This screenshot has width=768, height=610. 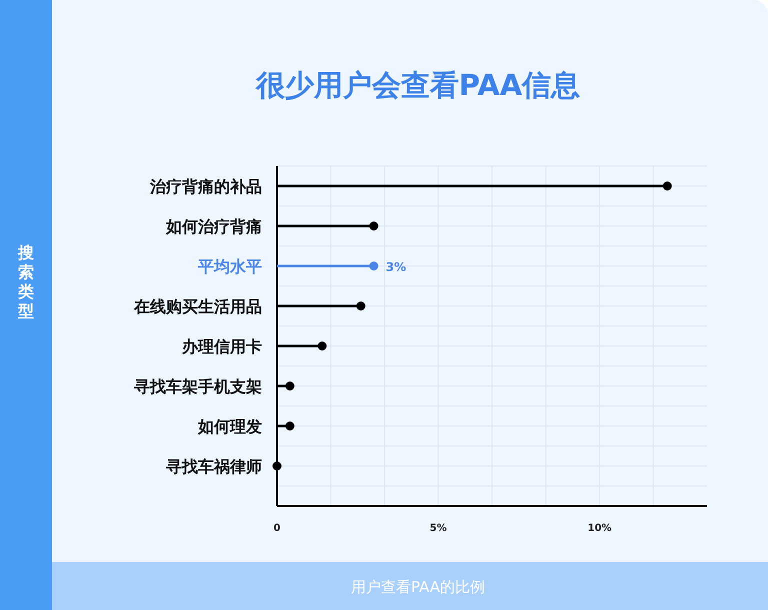 I want to click on y-tick-label: 寻找车架手机支架, so click(x=197, y=386).